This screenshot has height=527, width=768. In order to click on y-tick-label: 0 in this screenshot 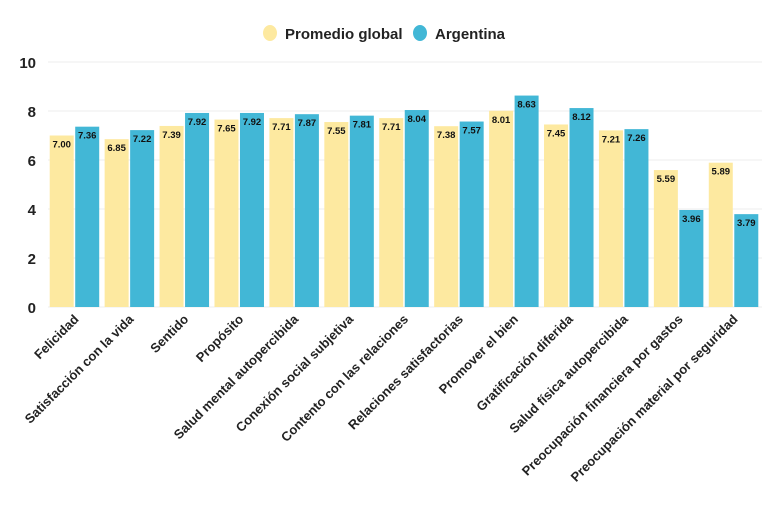, I will do `click(32, 308)`.